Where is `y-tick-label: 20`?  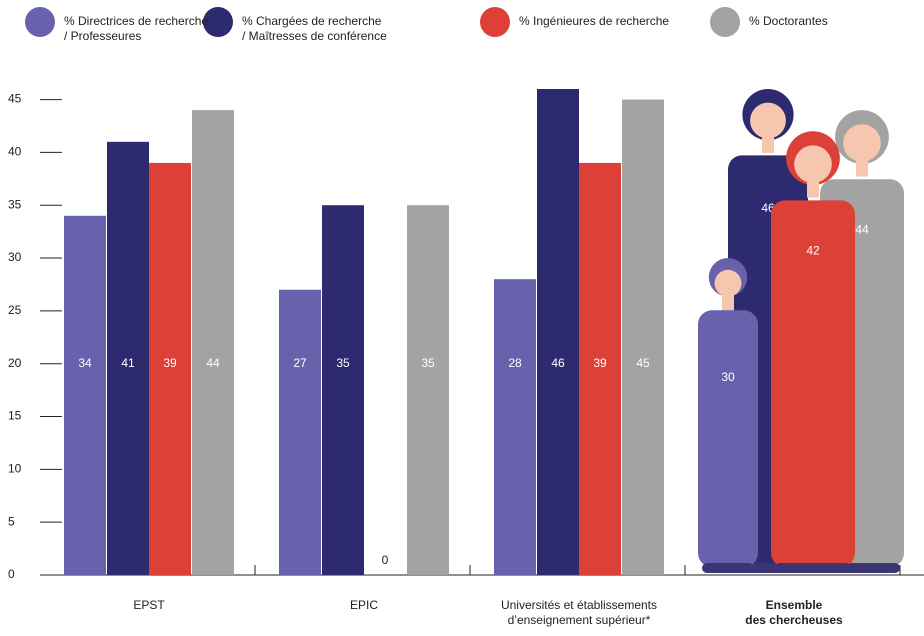
y-tick-label: 20 is located at coordinates (15, 363).